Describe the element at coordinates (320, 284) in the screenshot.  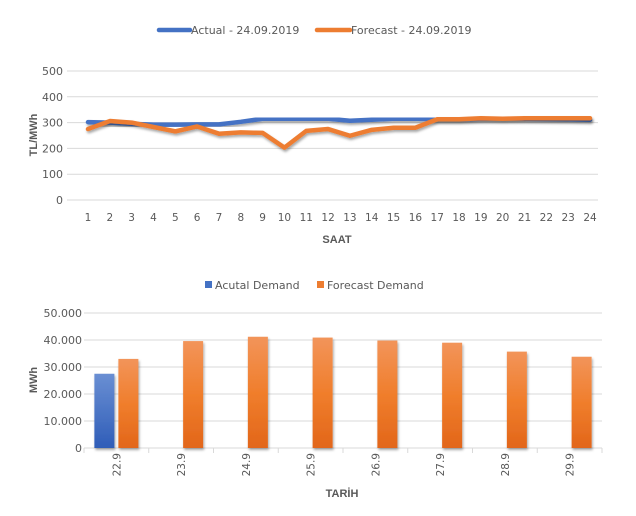
I see `legend-swatch-forecast-demand` at that location.